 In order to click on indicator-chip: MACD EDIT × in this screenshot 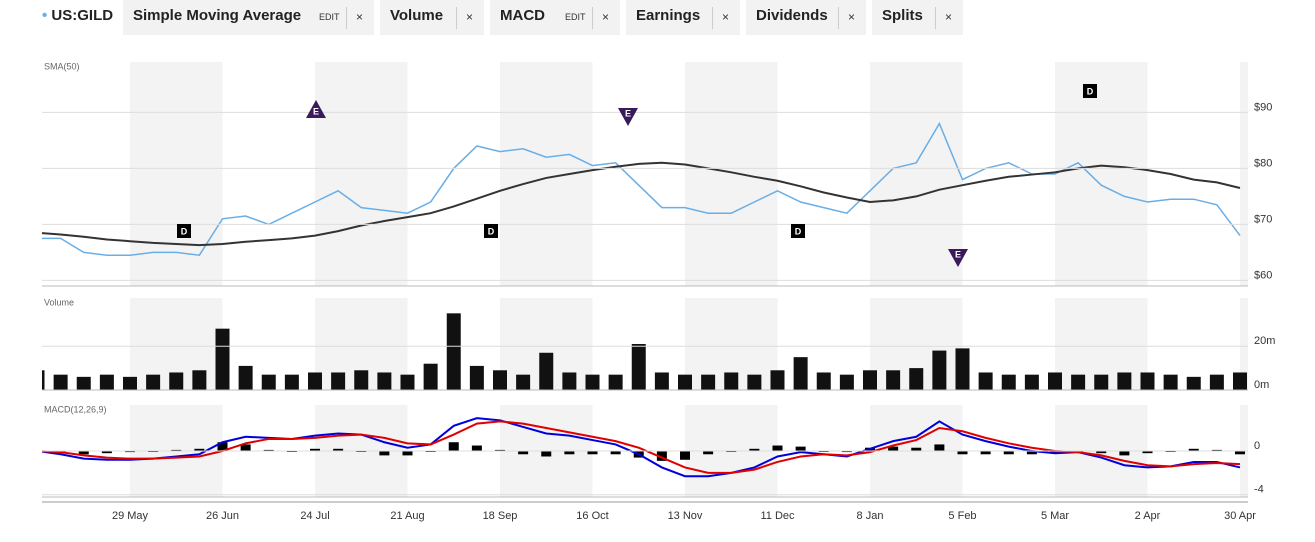, I will do `click(555, 17)`.